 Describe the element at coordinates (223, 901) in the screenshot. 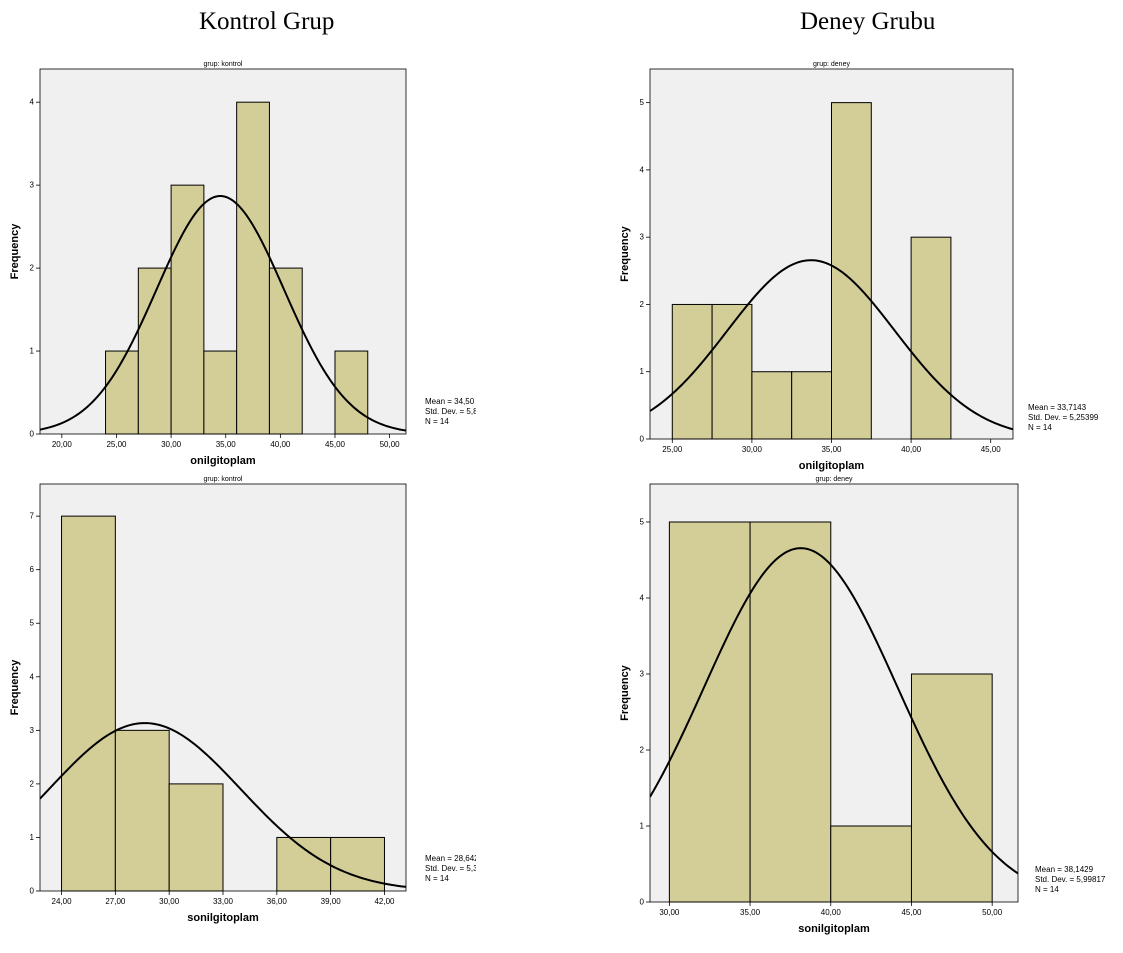

I see `x-tick-label: 33,00` at that location.